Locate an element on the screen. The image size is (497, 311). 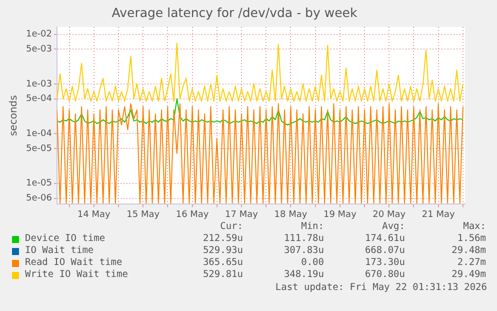
y-tick-label: 5e-06 is located at coordinates (39, 199).